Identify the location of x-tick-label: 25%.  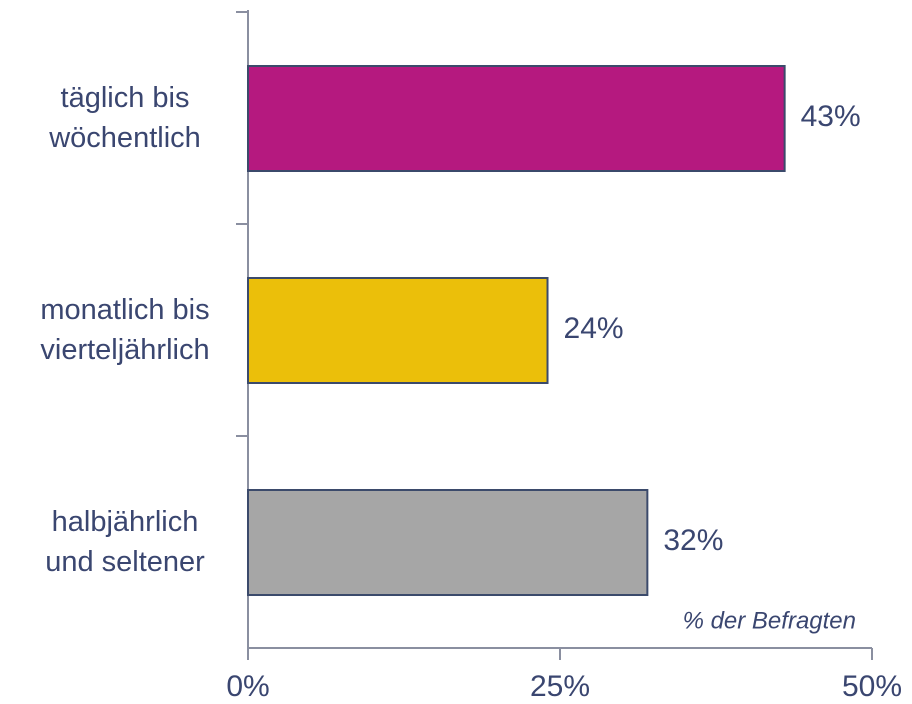
(560, 686).